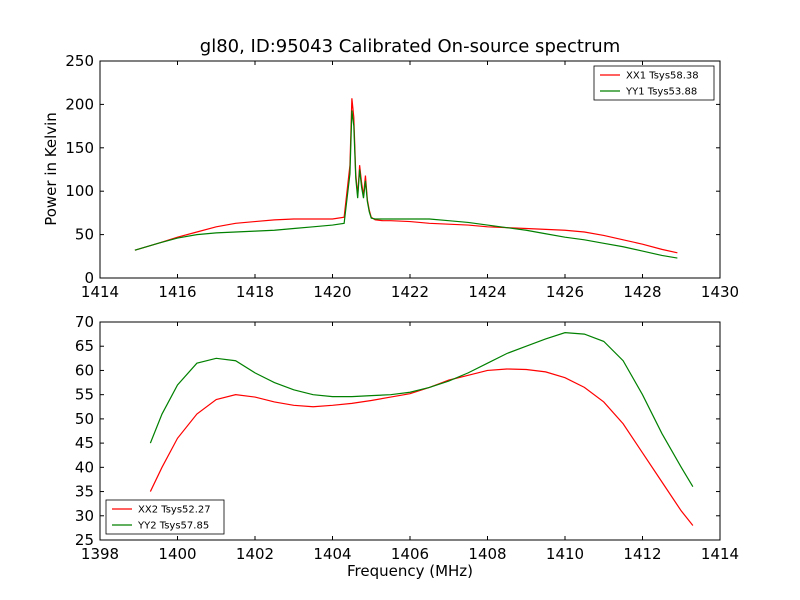 This screenshot has height=600, width=800. Describe the element at coordinates (51, 169) in the screenshot. I see `y-axis-label-top: Power in Kelvin` at that location.